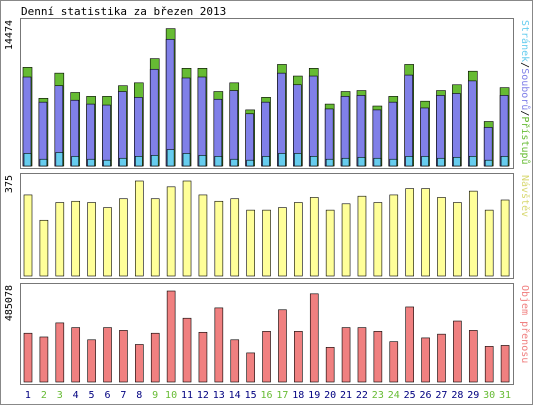 Image resolution: width=533 pixels, height=405 pixels. What do you see at coordinates (525, 196) in the screenshot?
I see `legend-label: Návštěv` at bounding box center [525, 196].